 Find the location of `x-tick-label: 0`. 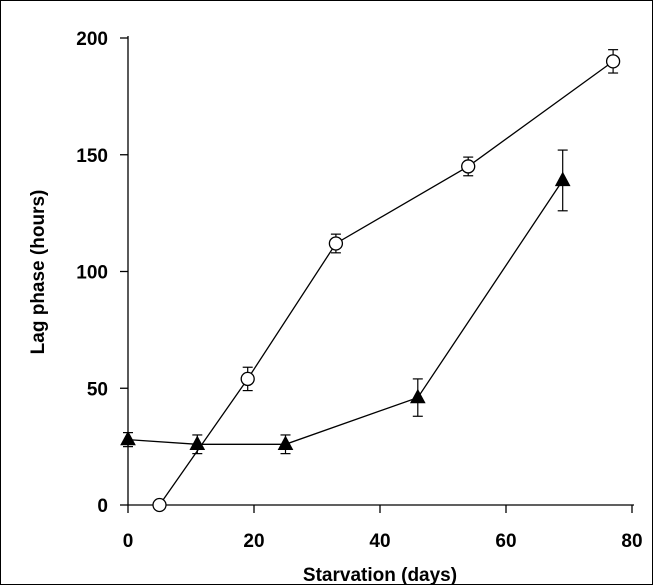

x-tick-label: 0 is located at coordinates (128, 541).